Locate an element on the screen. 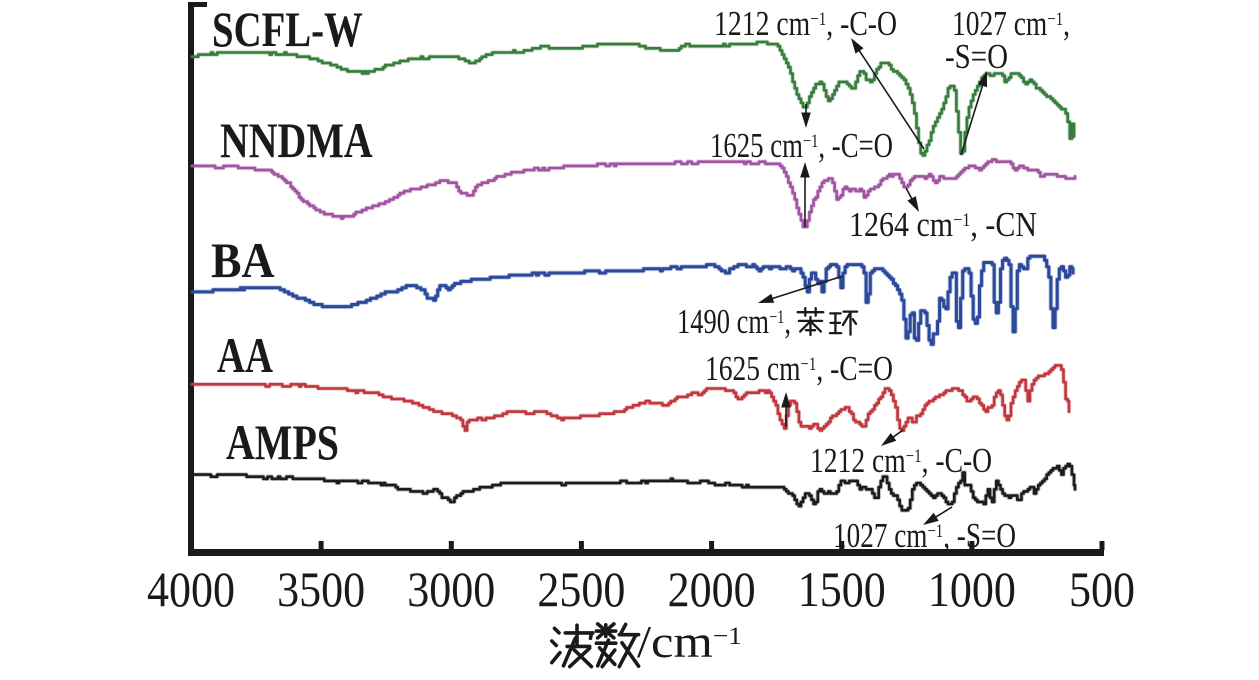  svg-text: 1027 cm−1​, is located at coordinates (1011, 23).